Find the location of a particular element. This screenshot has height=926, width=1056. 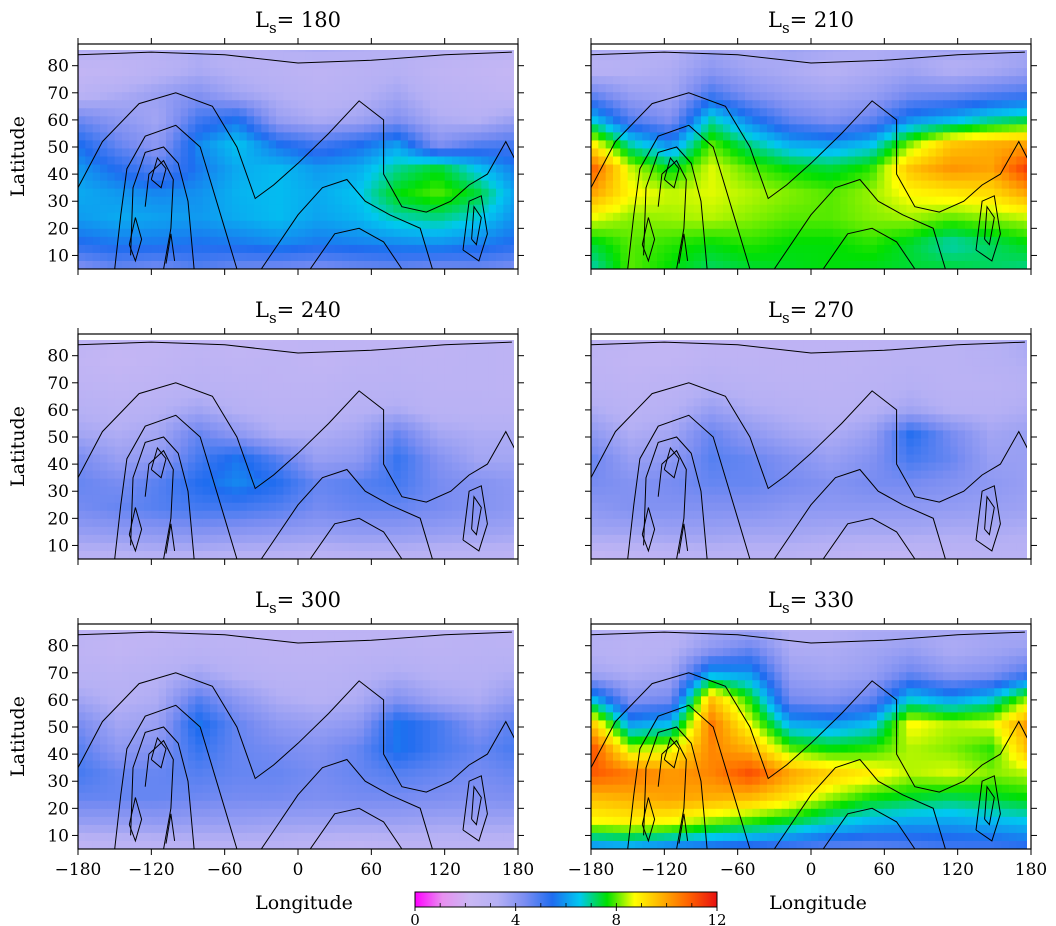

contour-line is located at coordinates (158, 172).